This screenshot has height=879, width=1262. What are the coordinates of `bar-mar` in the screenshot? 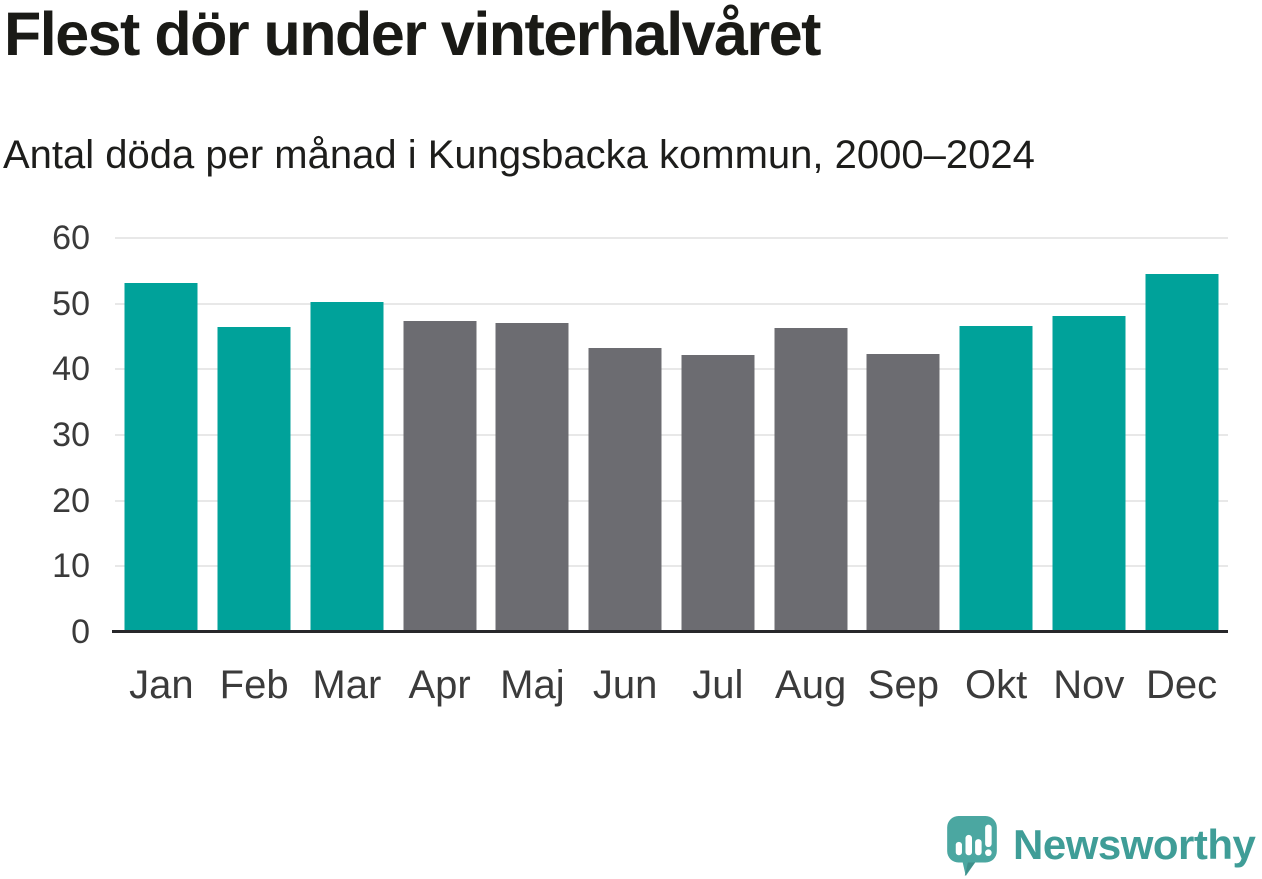 It's located at (347, 467).